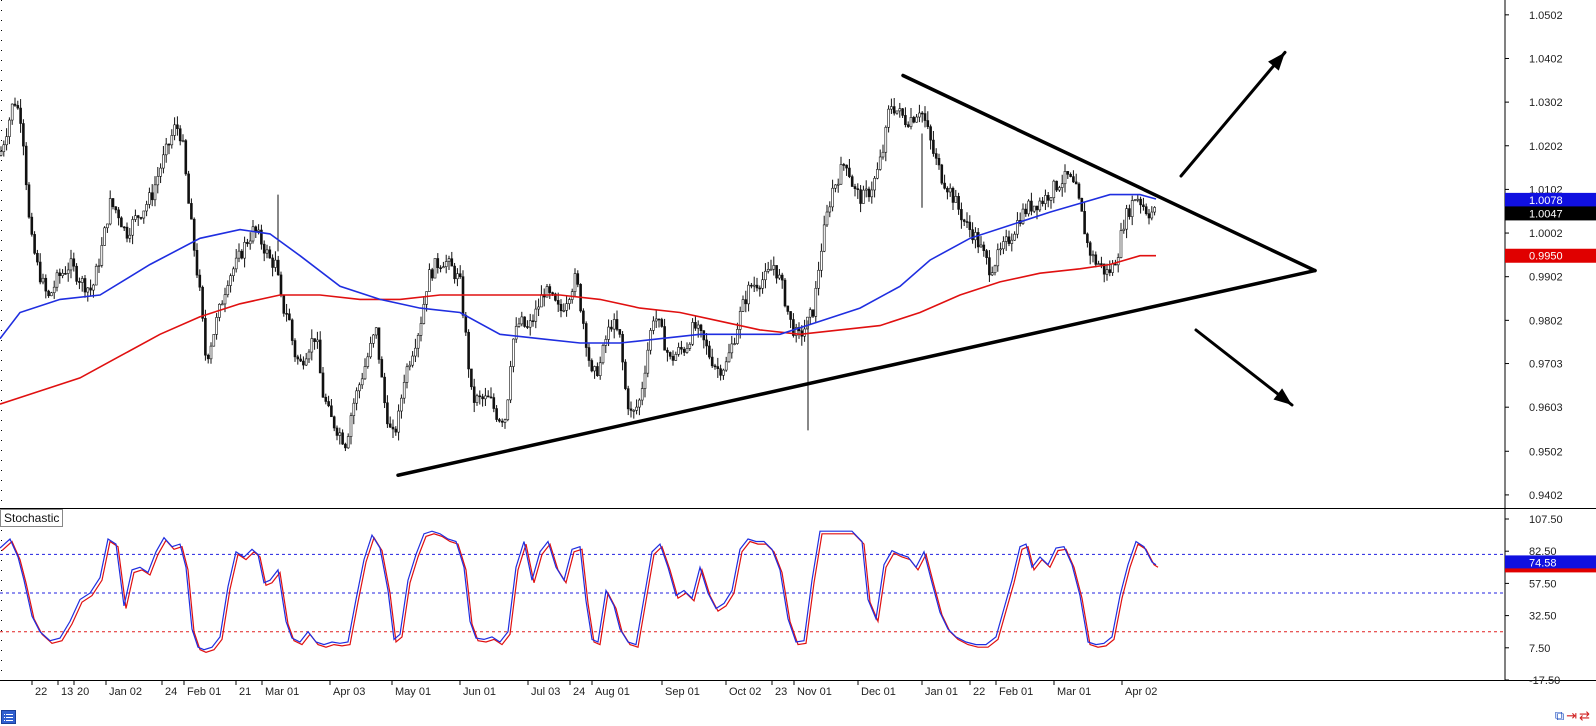 The width and height of the screenshot is (1596, 726). What do you see at coordinates (1546, 496) in the screenshot?
I see `price-tick-label: 0.9402` at bounding box center [1546, 496].